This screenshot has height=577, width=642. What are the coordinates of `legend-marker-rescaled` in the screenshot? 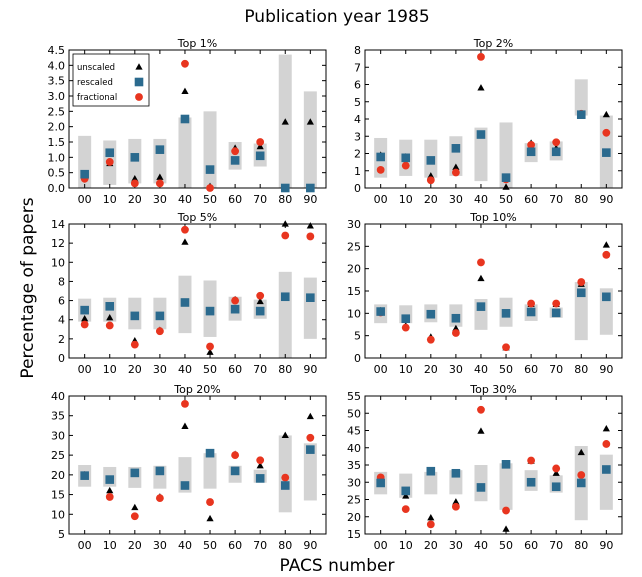 It's located at (139, 82).